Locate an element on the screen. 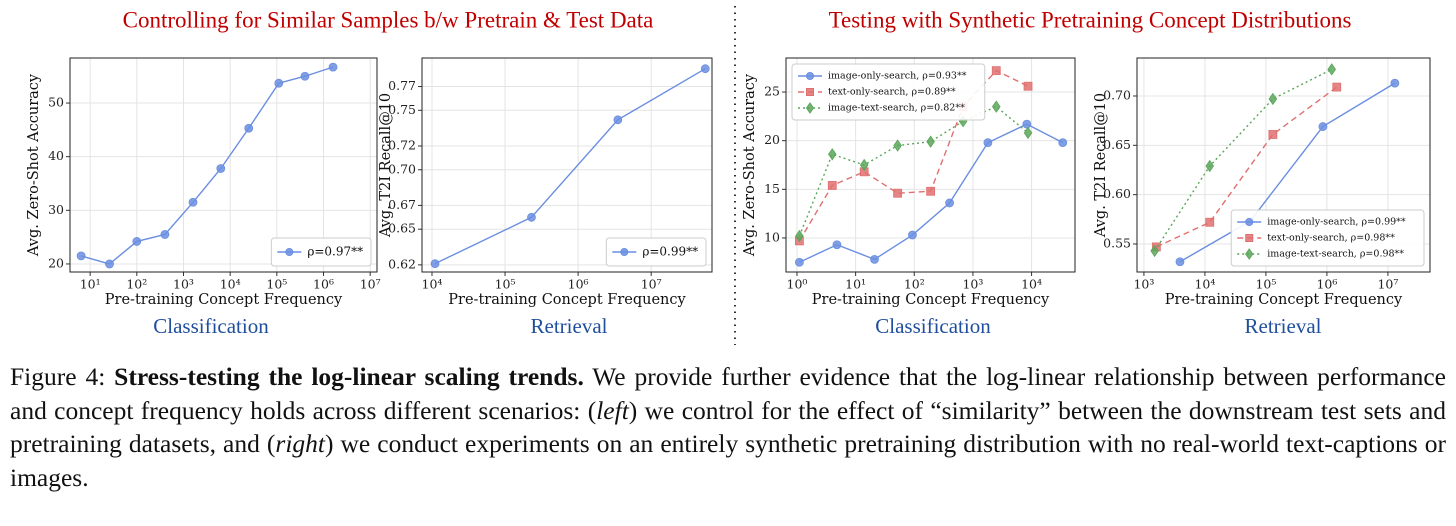 The width and height of the screenshot is (1456, 526). y-tick-label: 0.72 is located at coordinates (402, 144).